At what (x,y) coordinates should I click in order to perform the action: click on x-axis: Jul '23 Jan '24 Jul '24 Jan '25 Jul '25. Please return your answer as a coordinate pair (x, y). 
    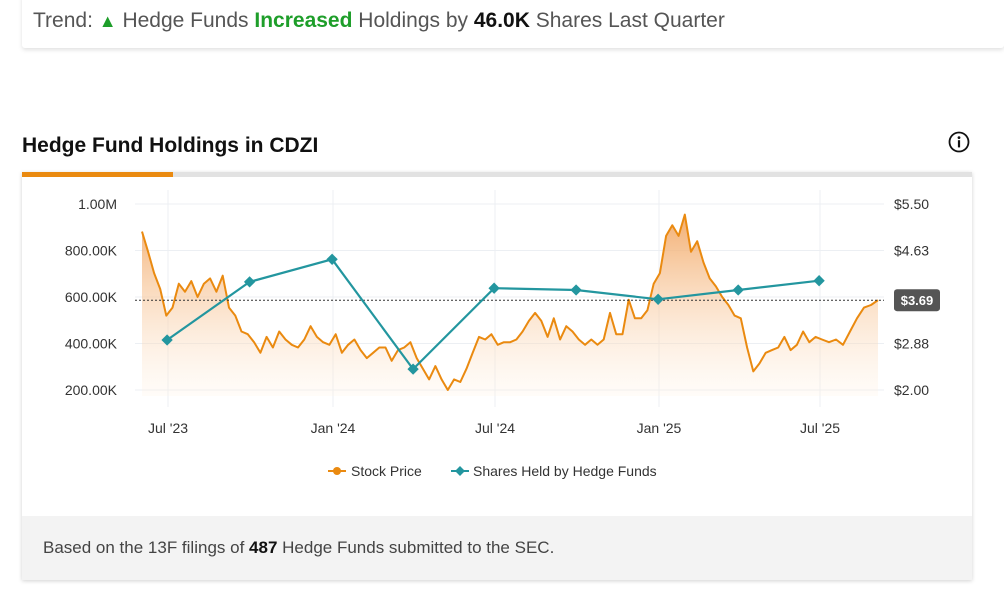
    Looking at the image, I should click on (494, 428).